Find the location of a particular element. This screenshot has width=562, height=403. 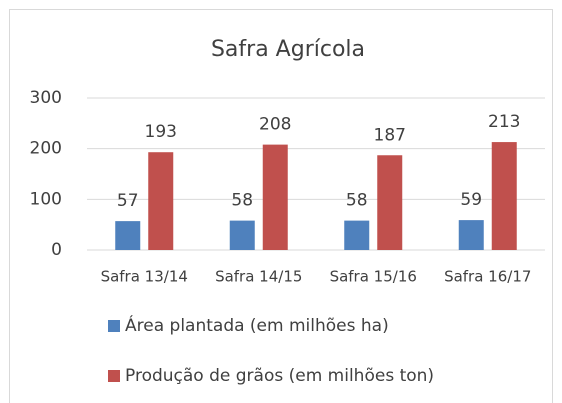

y-tick-label: 100 is located at coordinates (46, 199).